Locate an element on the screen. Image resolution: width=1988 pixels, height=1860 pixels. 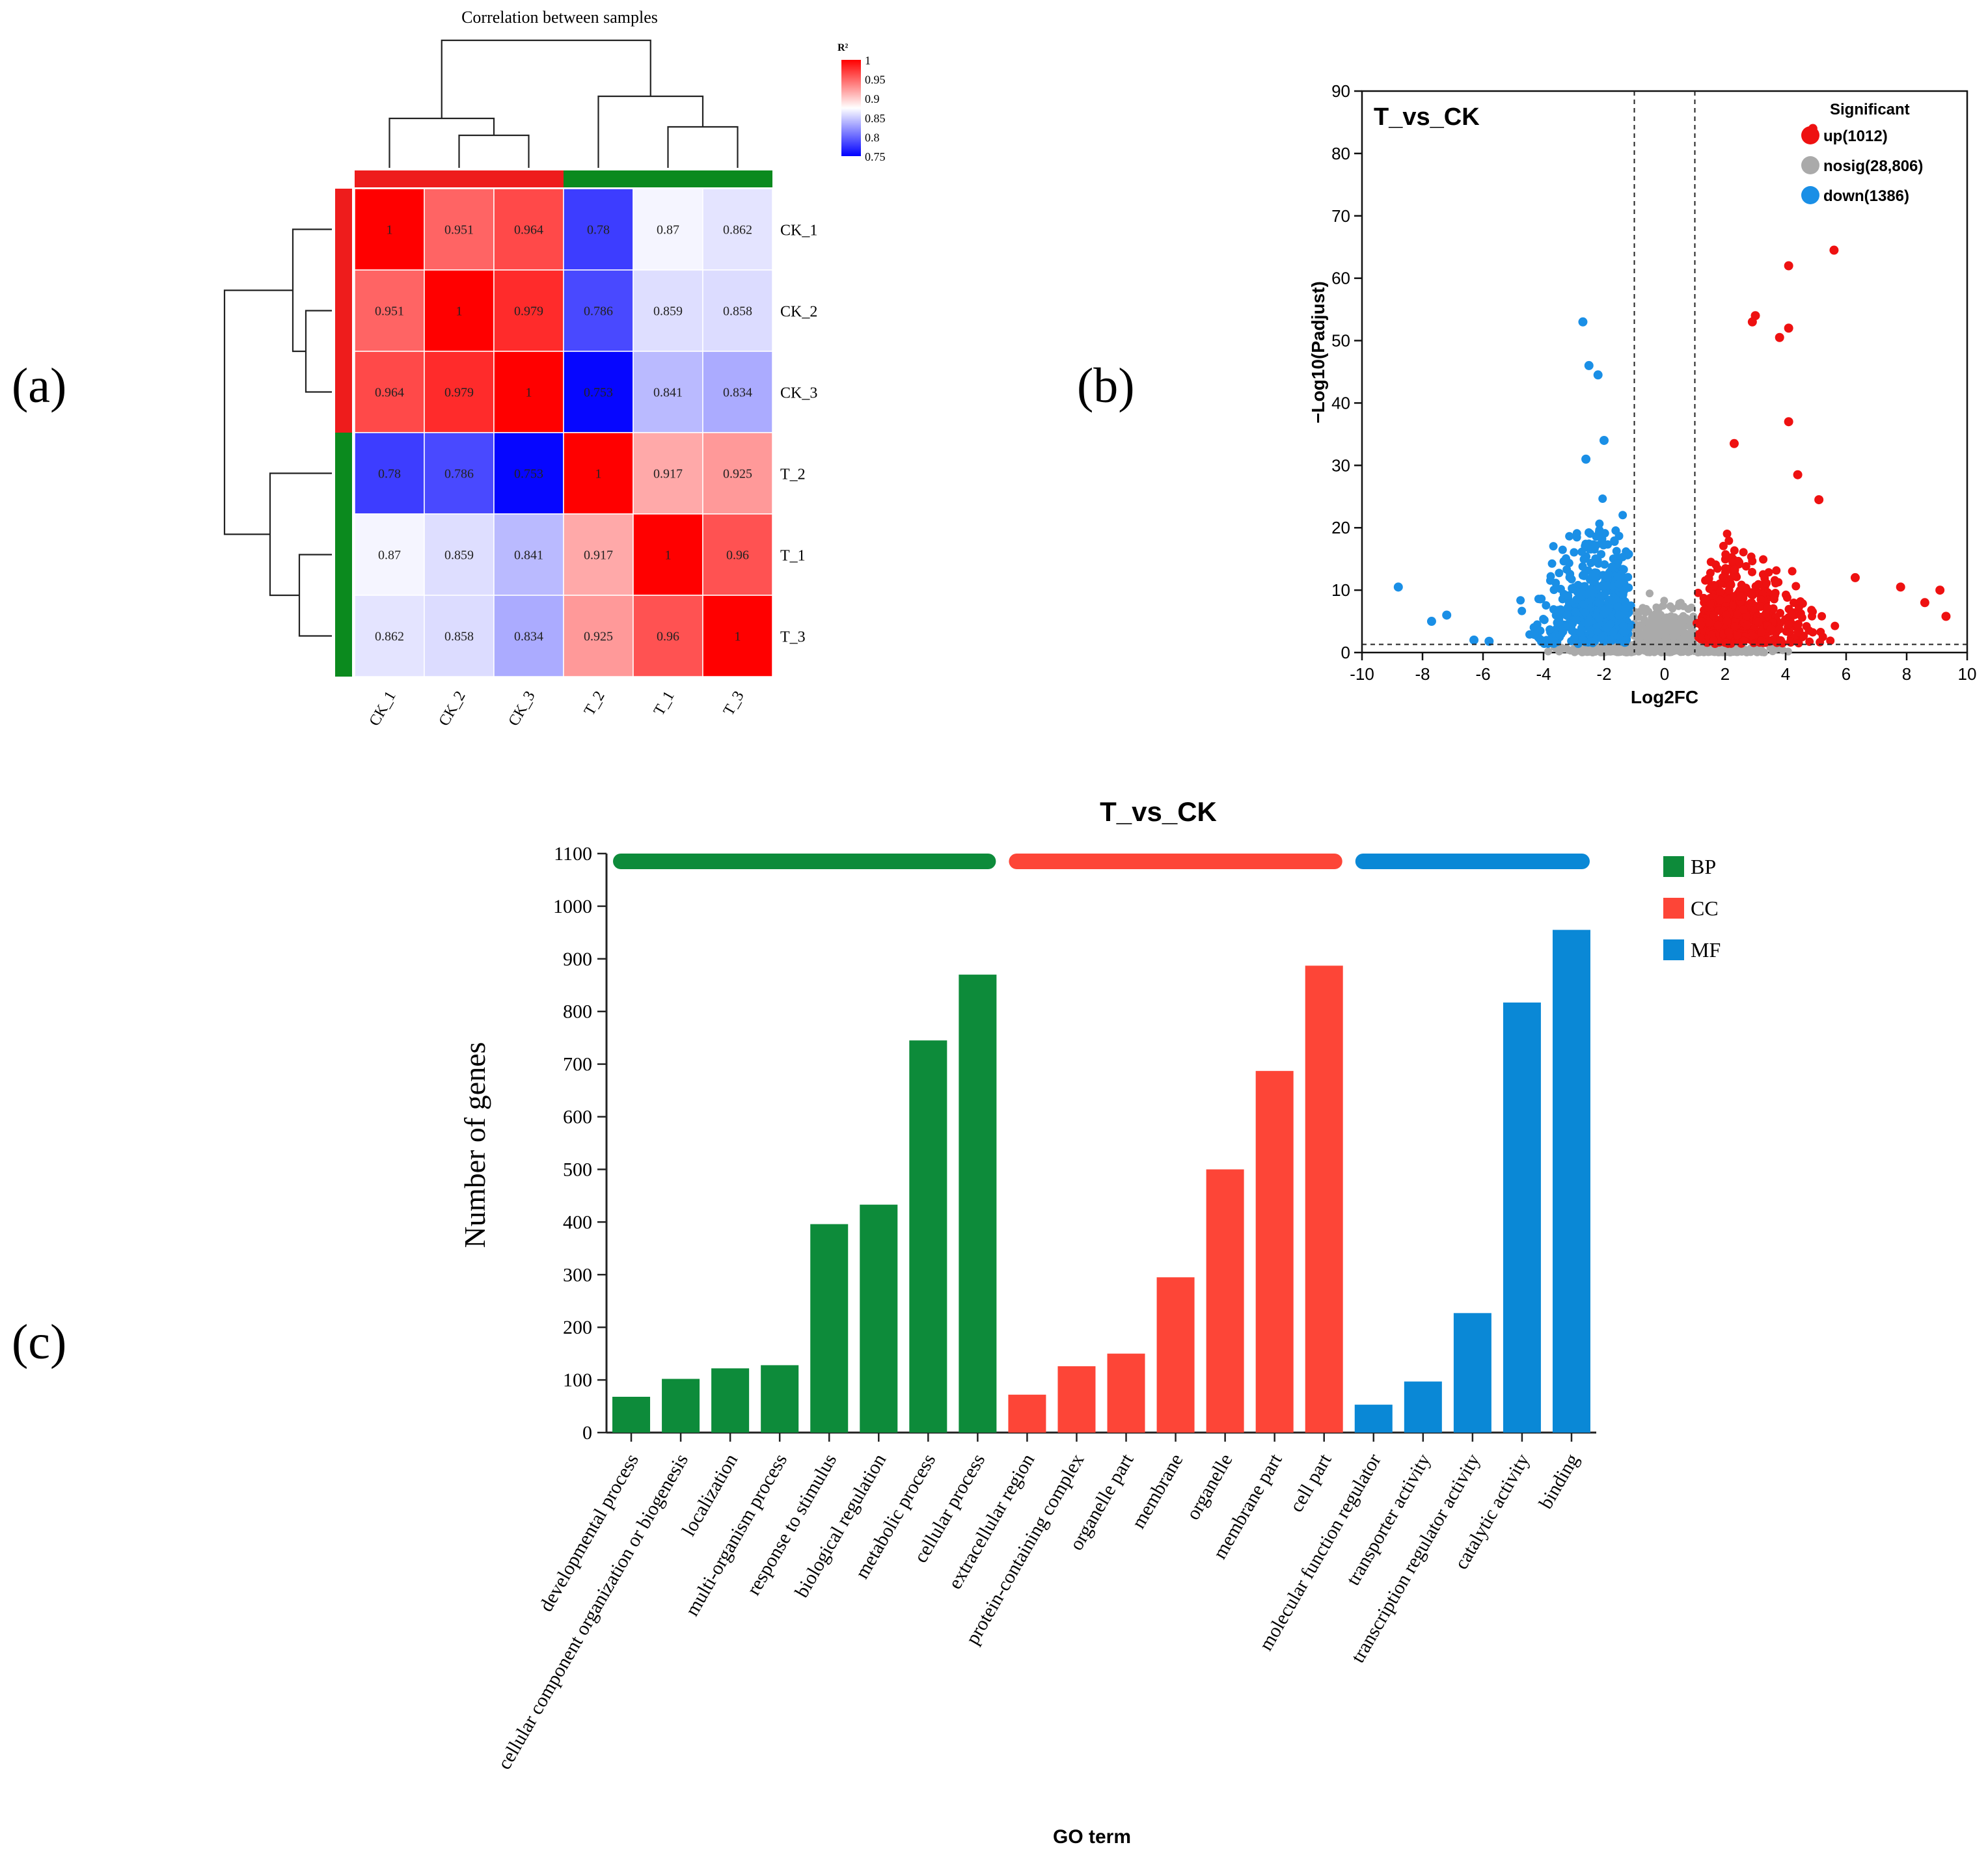
go-term-label: cell part is located at coordinates (1310, 1482).